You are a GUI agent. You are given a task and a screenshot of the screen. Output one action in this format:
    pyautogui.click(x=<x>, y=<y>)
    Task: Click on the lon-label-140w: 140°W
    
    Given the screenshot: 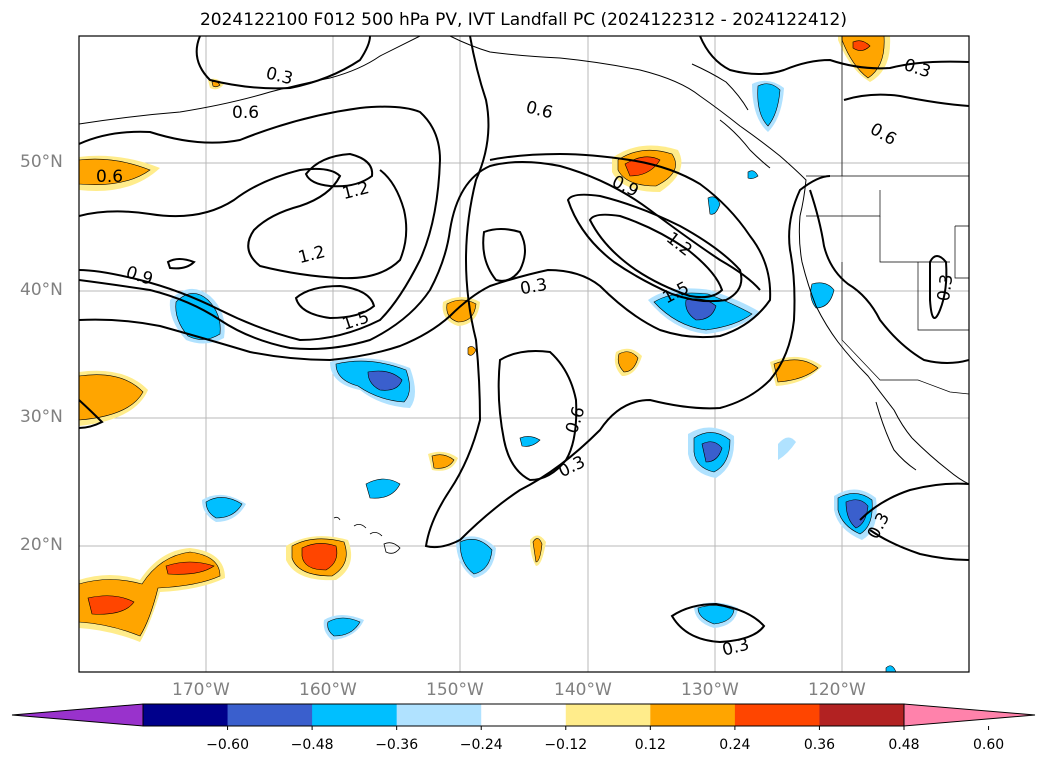 What is the action you would take?
    pyautogui.click(x=583, y=690)
    